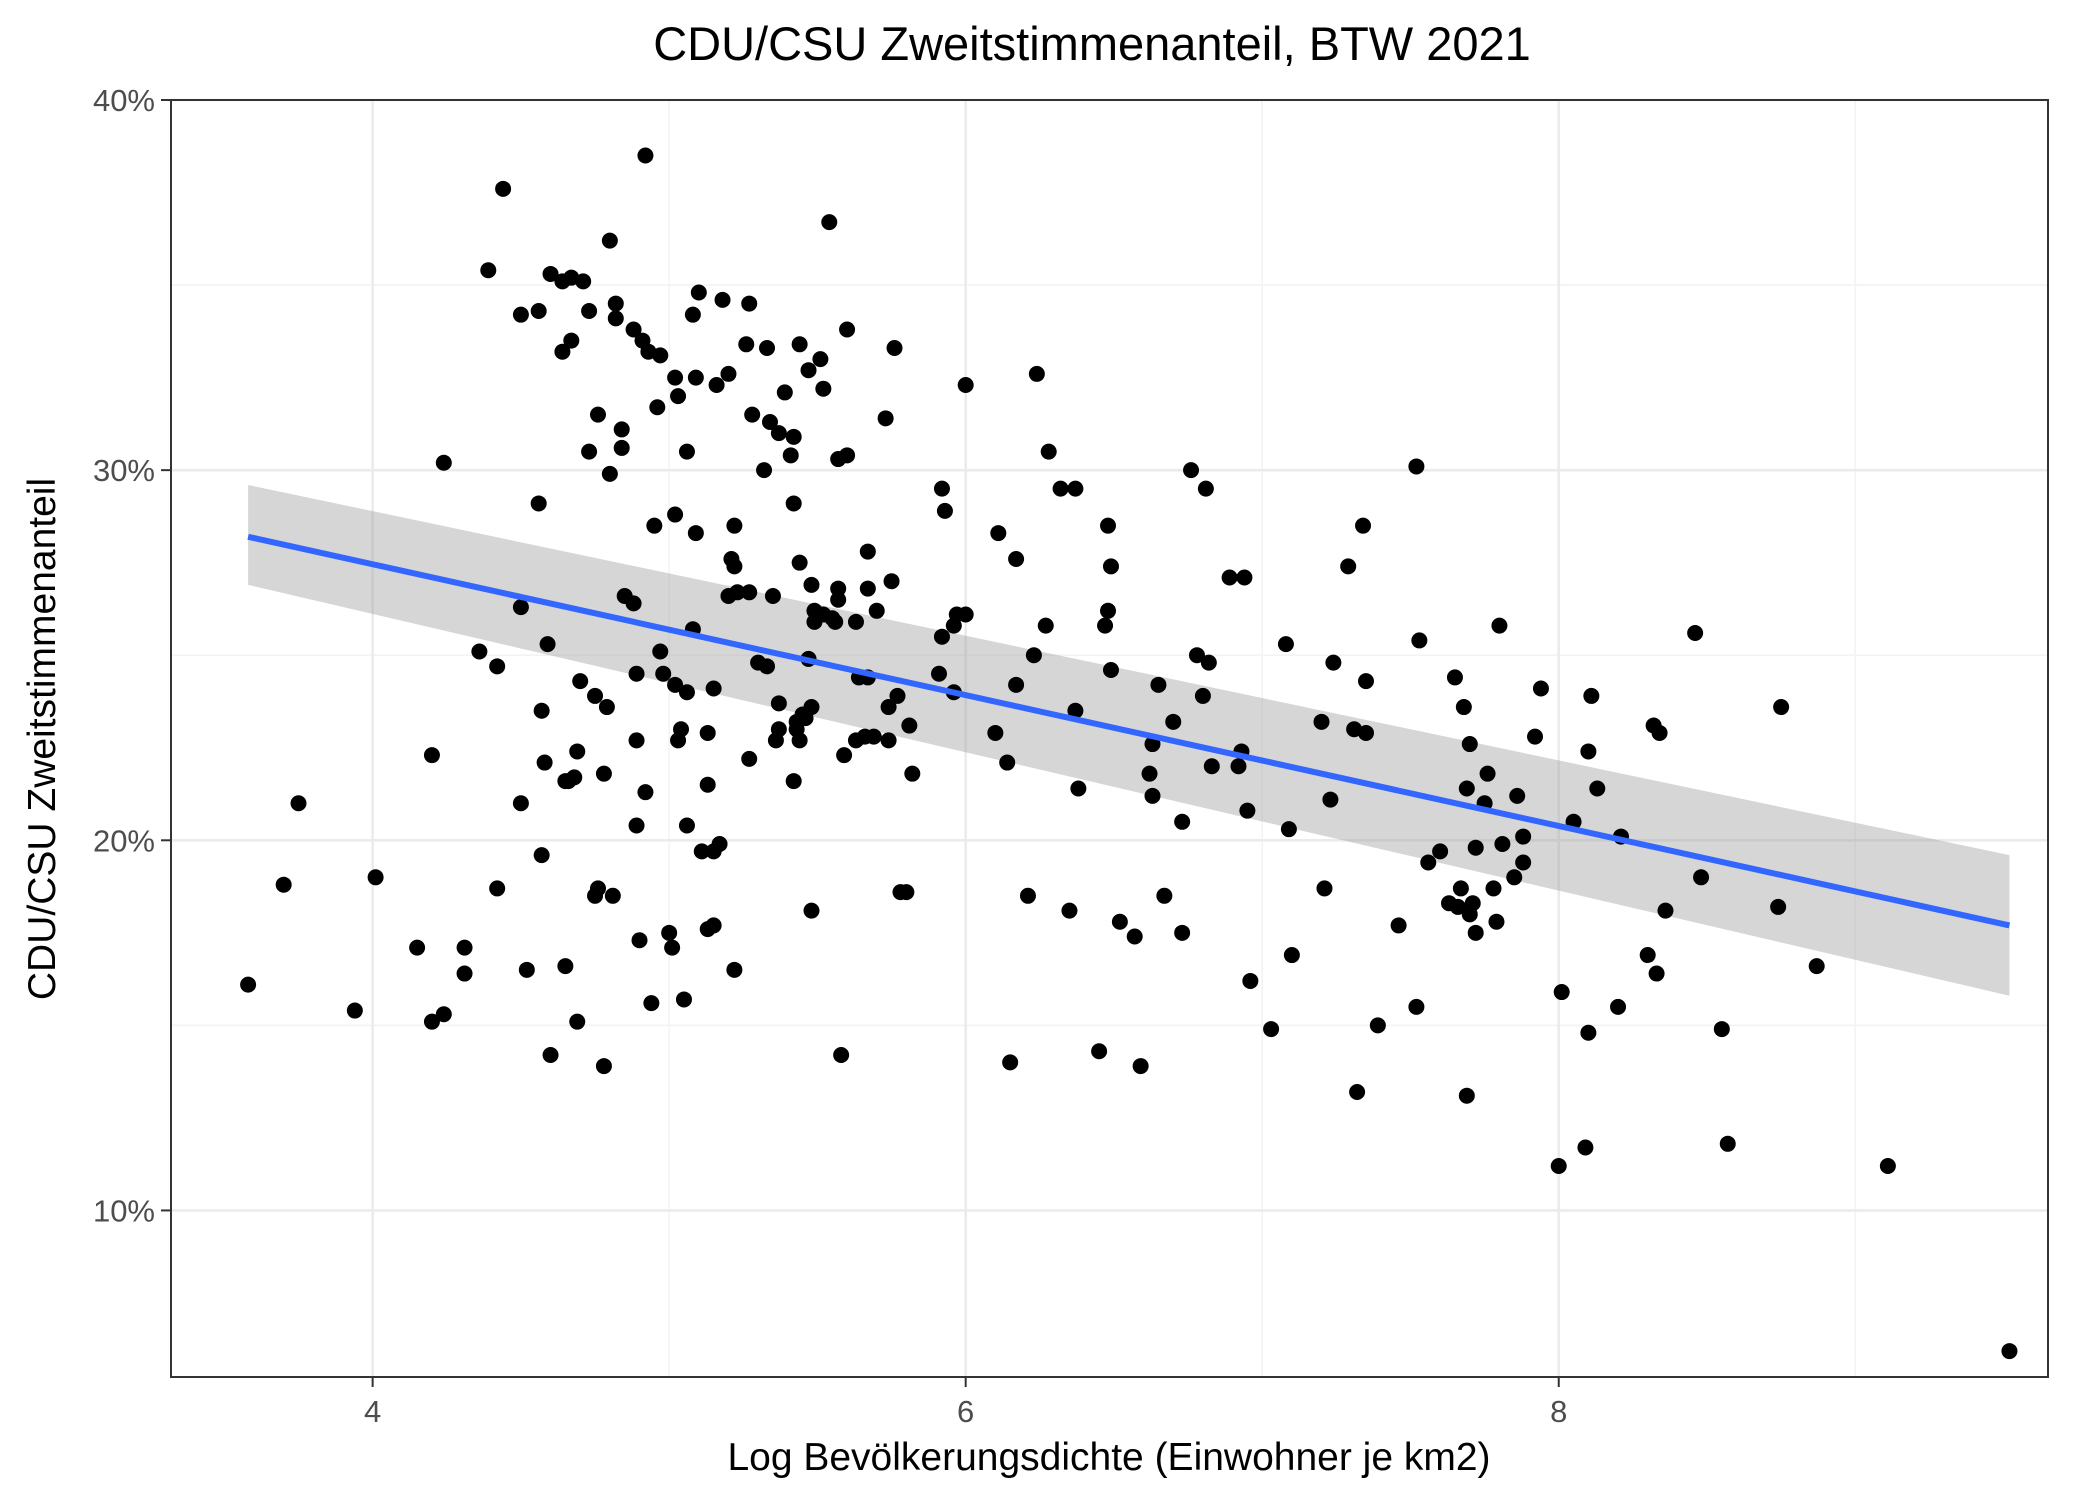  I want to click on y-axis-title: CDU/CSU Zweitstimmenanteil, so click(42, 739).